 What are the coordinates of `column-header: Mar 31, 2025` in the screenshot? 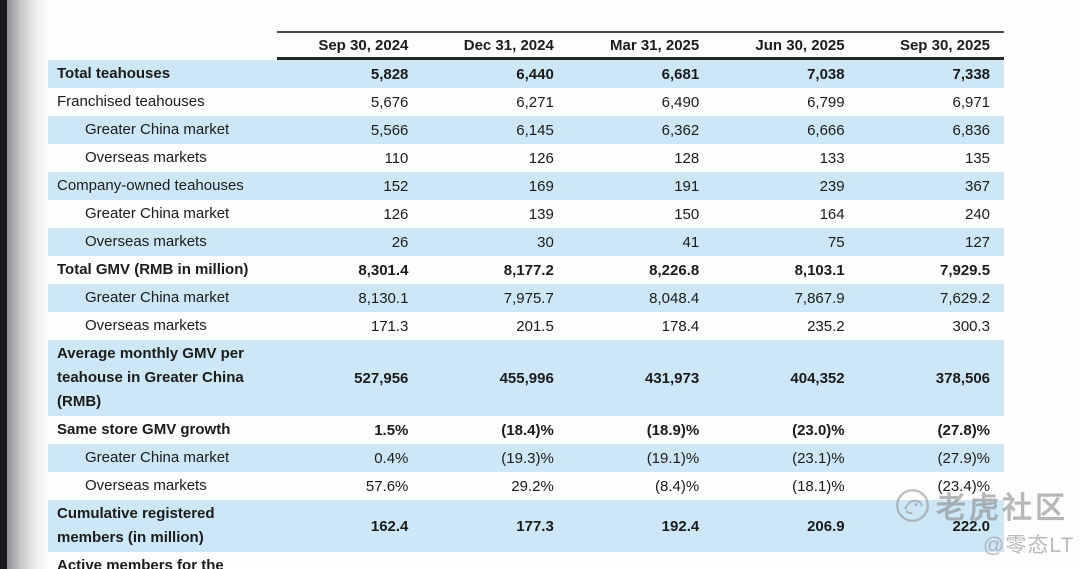 It's located at (640, 45).